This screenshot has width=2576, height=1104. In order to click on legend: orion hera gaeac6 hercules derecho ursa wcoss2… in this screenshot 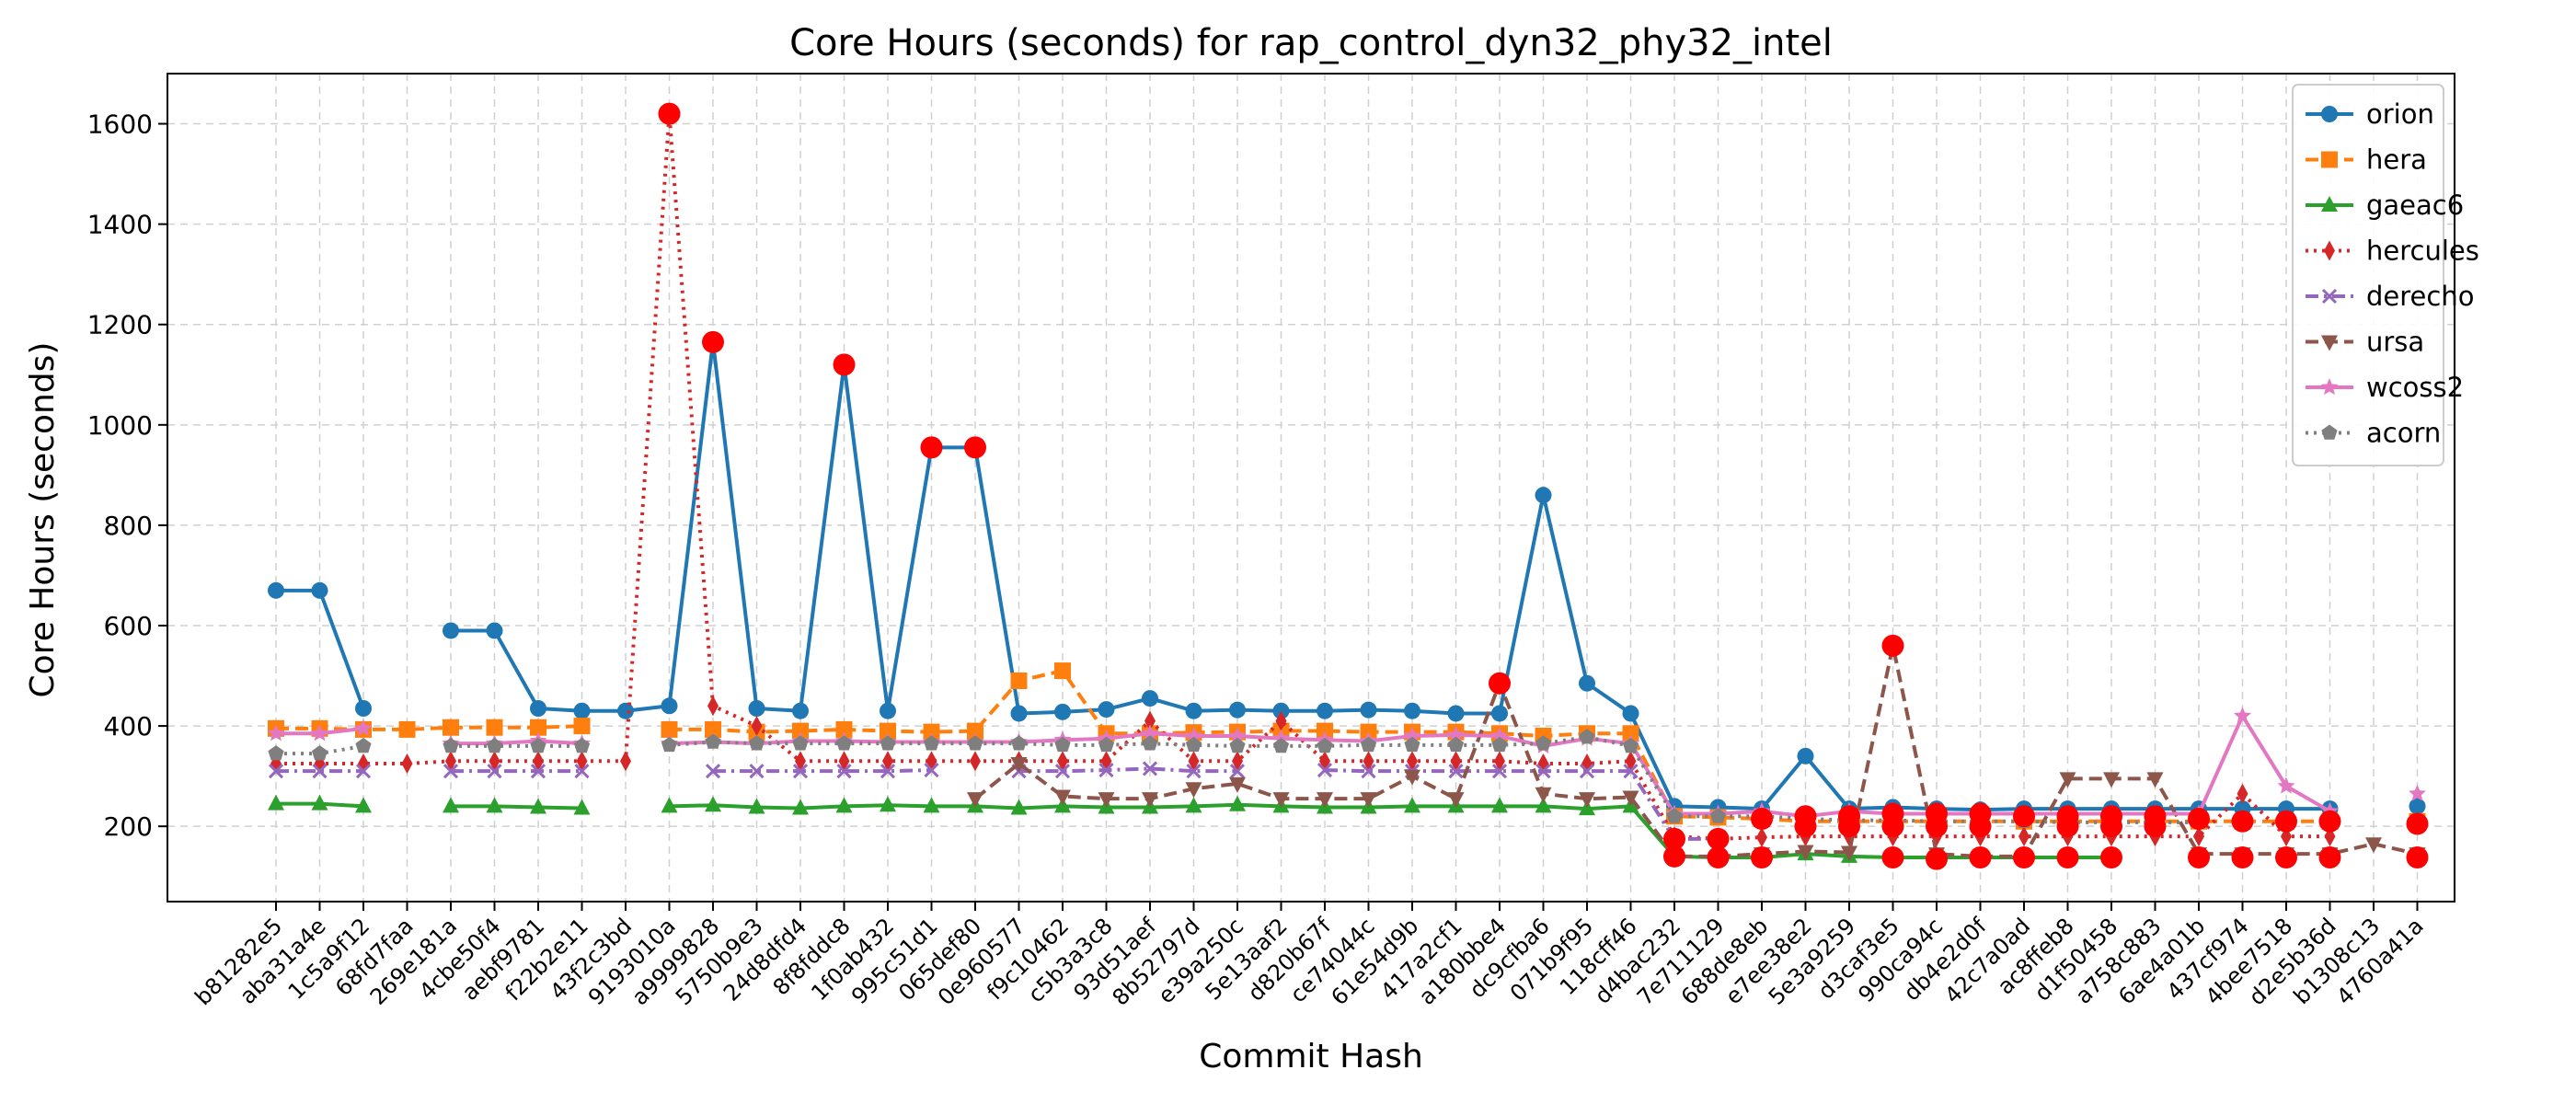, I will do `click(2385, 275)`.